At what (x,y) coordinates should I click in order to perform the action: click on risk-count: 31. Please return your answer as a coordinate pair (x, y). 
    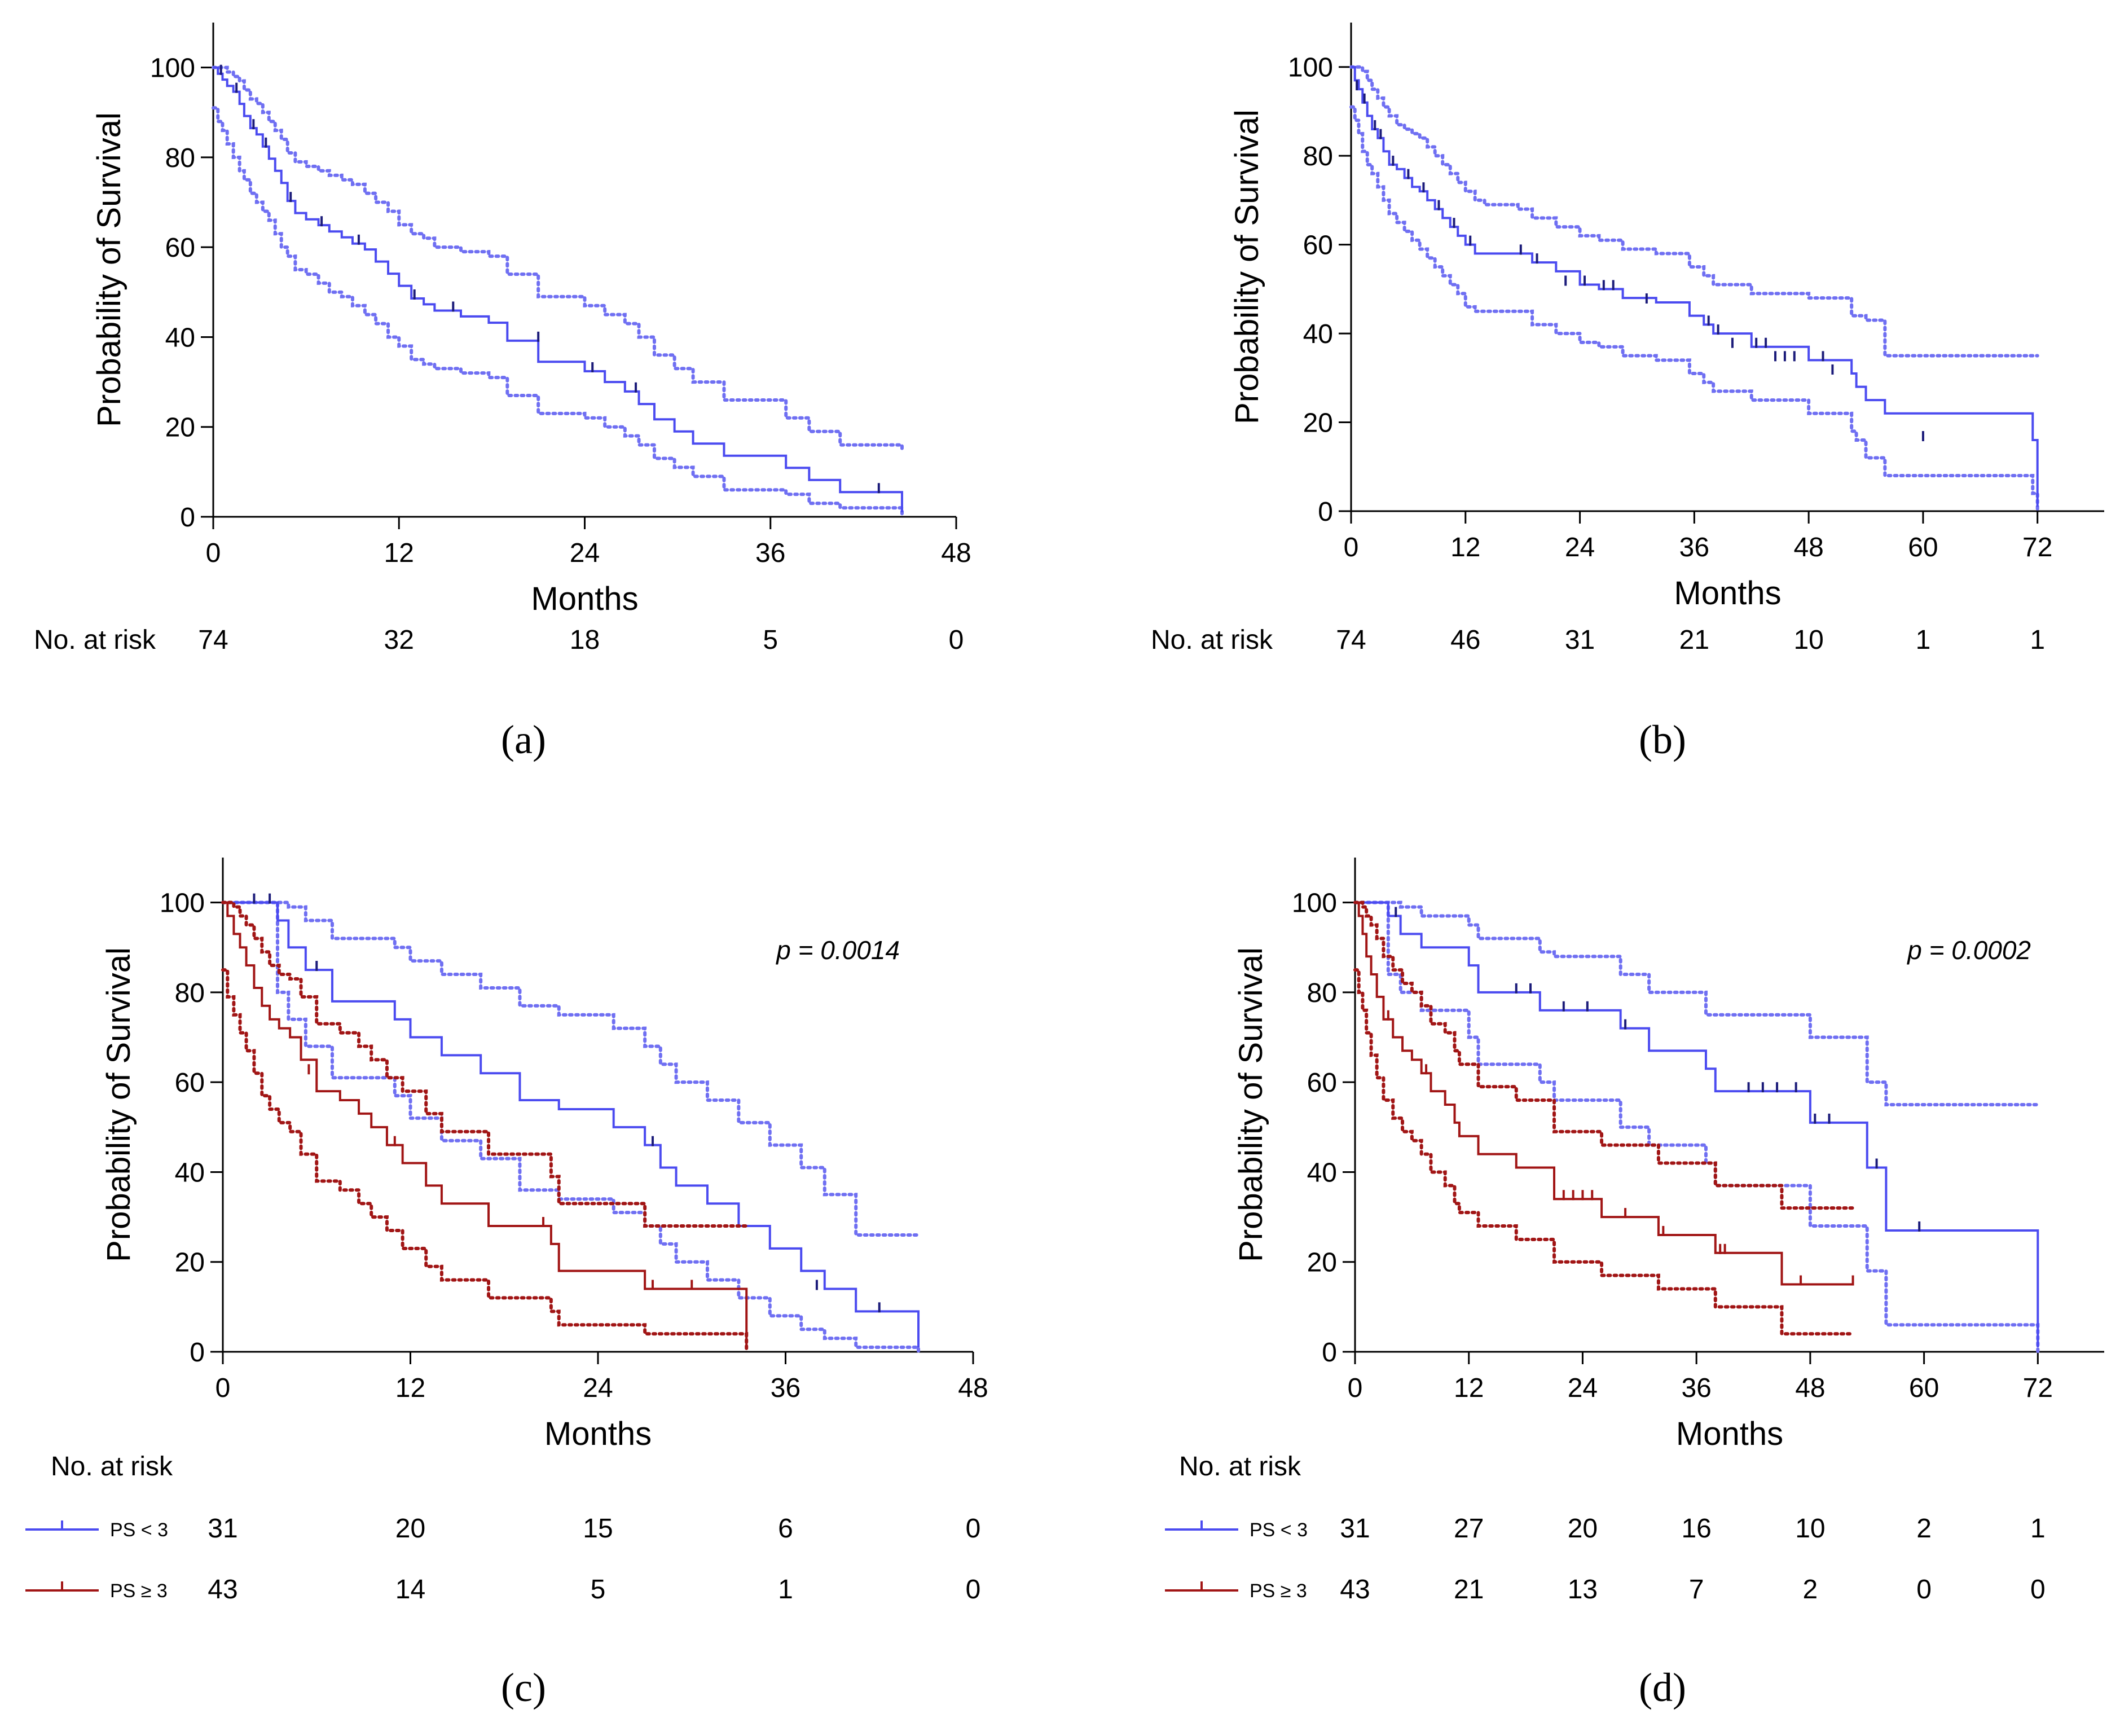
    Looking at the image, I should click on (222, 1529).